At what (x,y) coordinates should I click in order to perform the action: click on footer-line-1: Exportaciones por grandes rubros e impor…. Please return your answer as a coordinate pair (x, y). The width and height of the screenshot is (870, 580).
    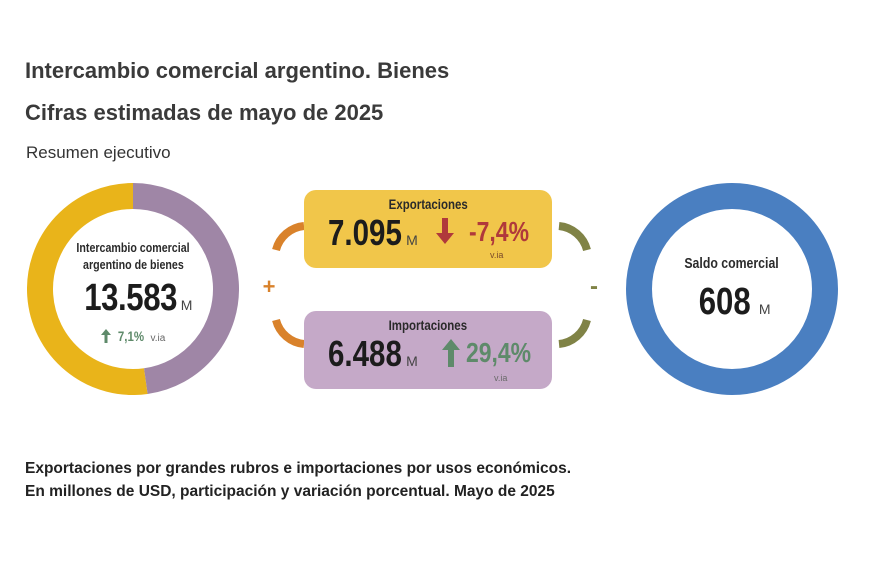
    Looking at the image, I should click on (298, 468).